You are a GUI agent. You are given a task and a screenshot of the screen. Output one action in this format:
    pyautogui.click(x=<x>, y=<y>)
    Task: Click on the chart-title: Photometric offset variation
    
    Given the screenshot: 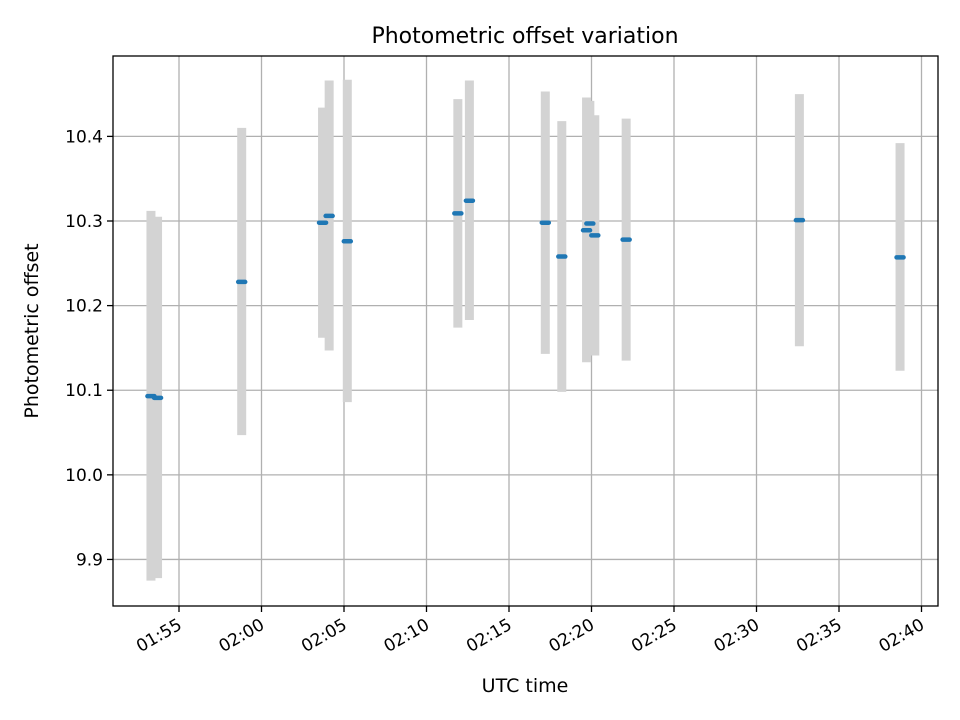 What is the action you would take?
    pyautogui.click(x=524, y=36)
    